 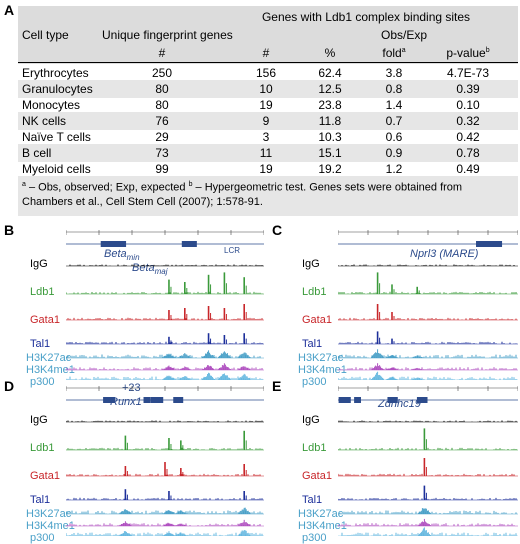 I want to click on cell-p: 0.42, so click(x=468, y=137).